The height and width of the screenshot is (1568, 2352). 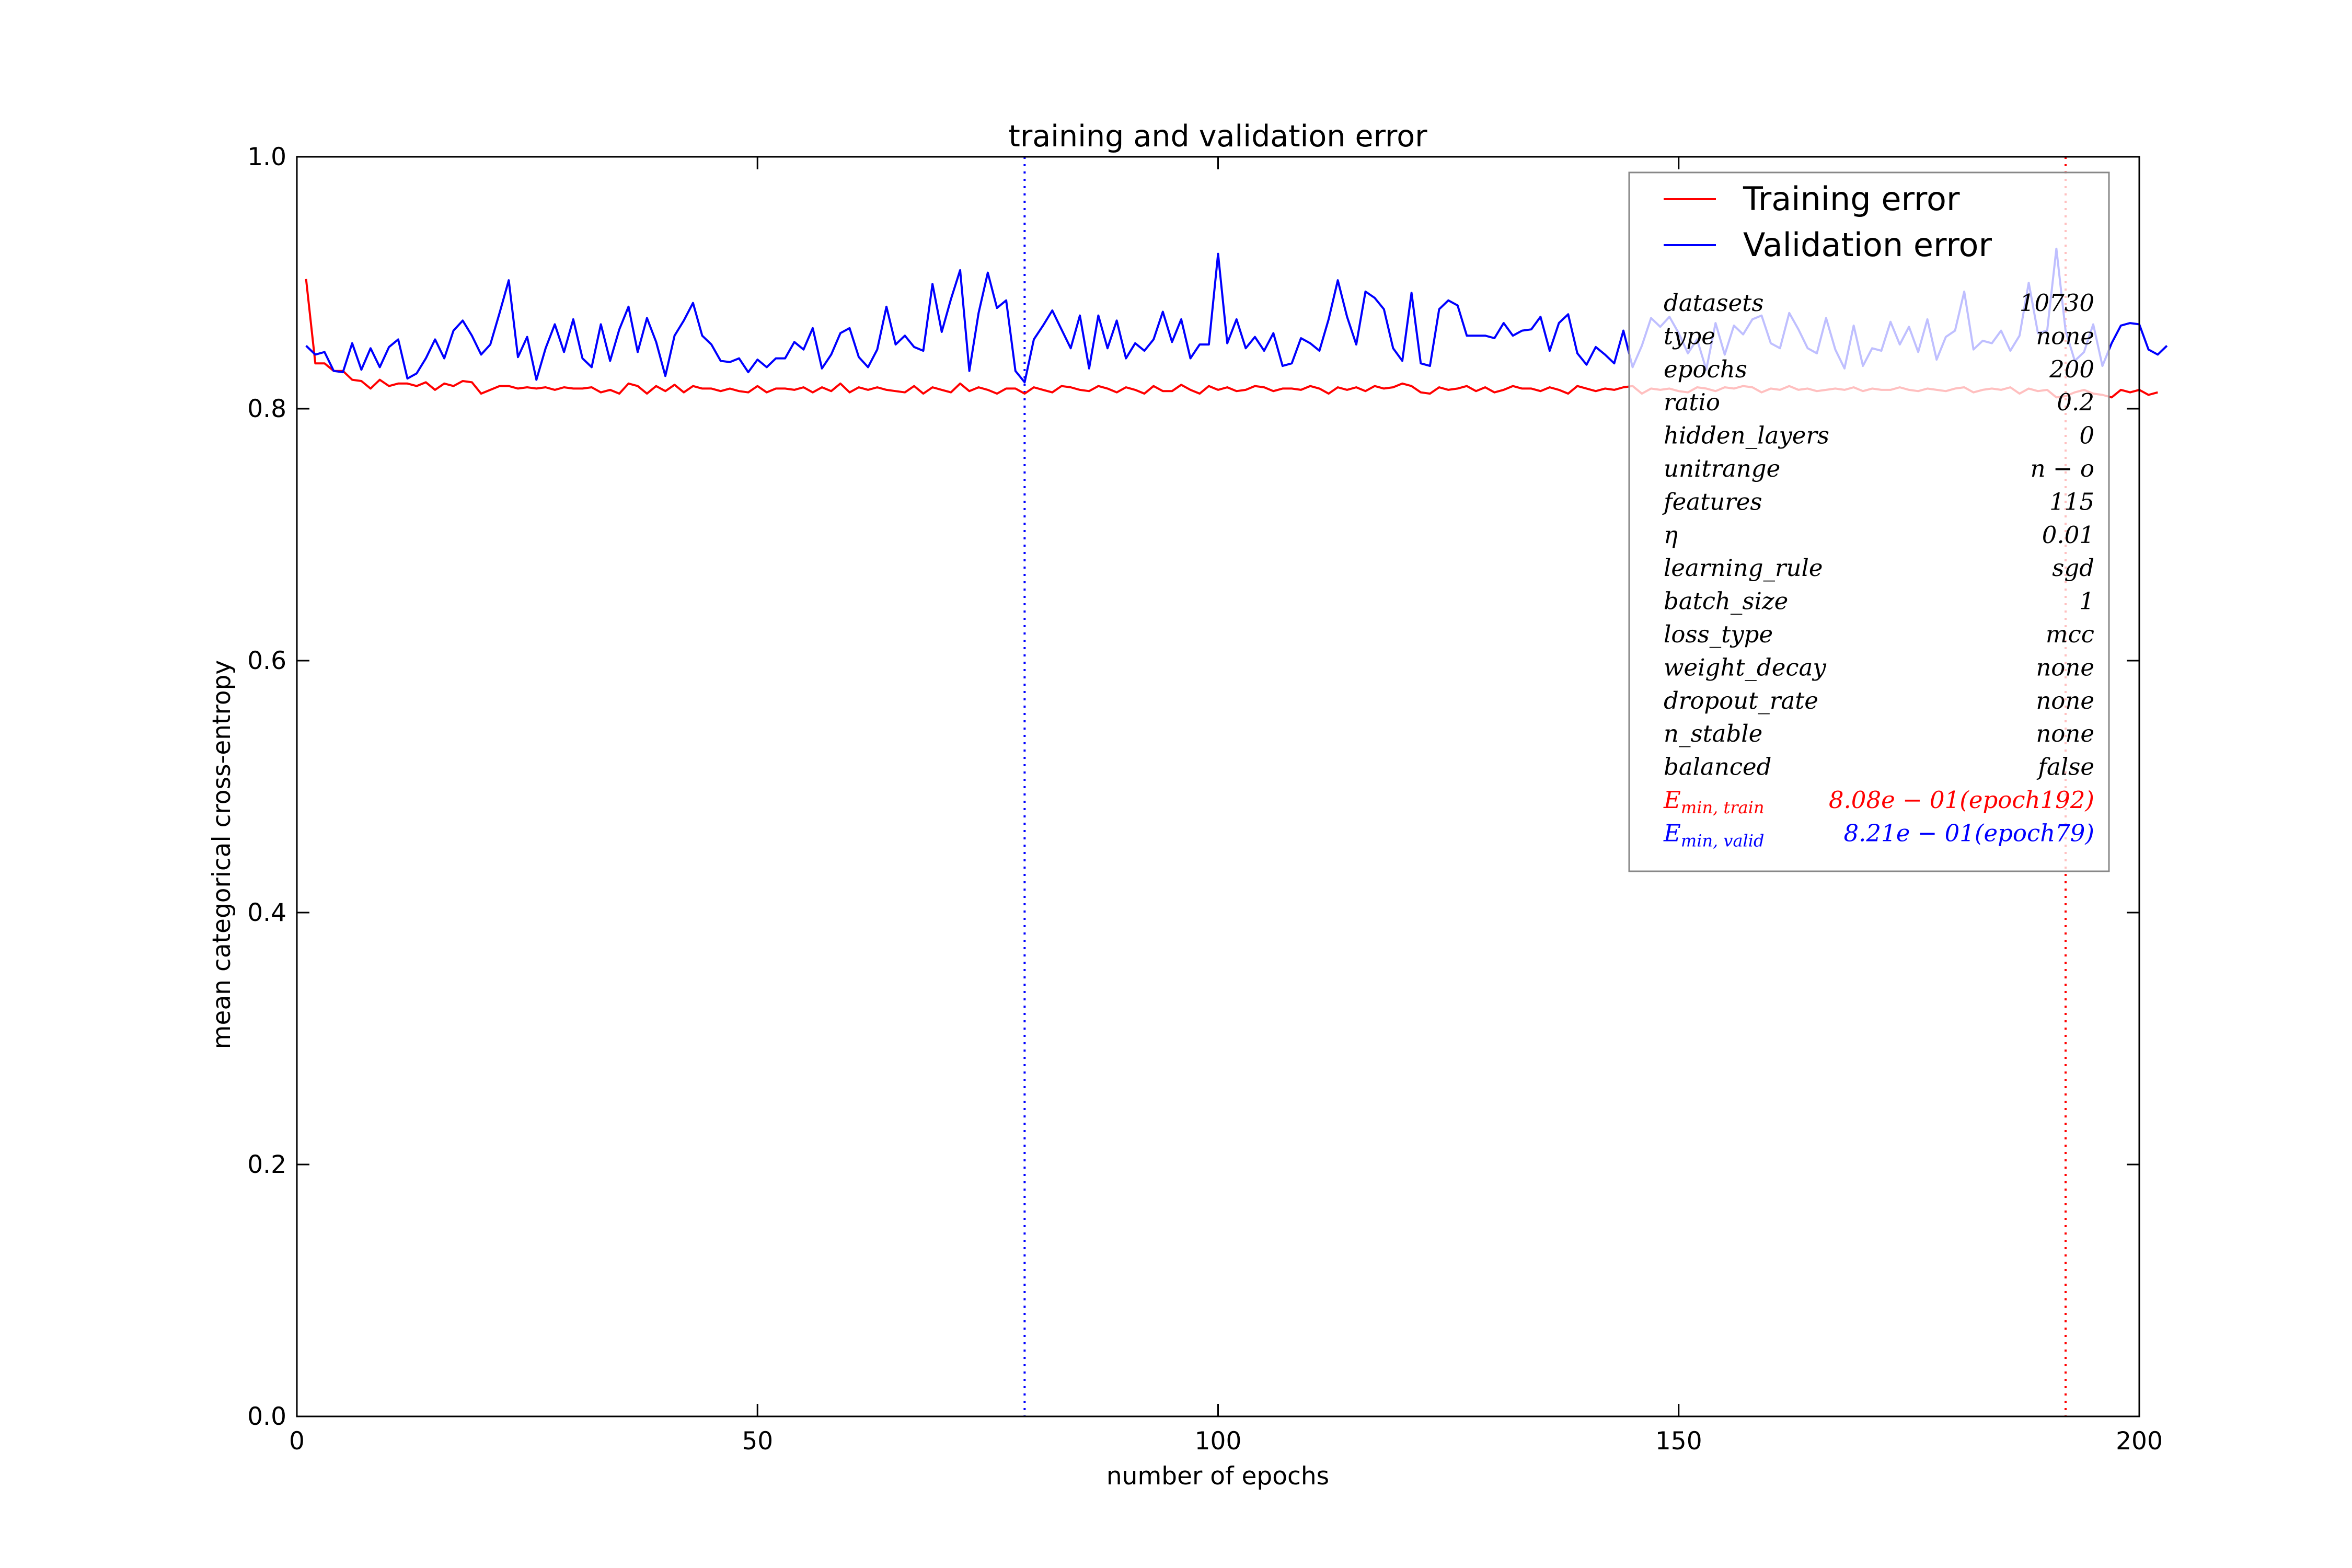 What do you see at coordinates (266, 1416) in the screenshot?
I see `y-tick-label: 0.0` at bounding box center [266, 1416].